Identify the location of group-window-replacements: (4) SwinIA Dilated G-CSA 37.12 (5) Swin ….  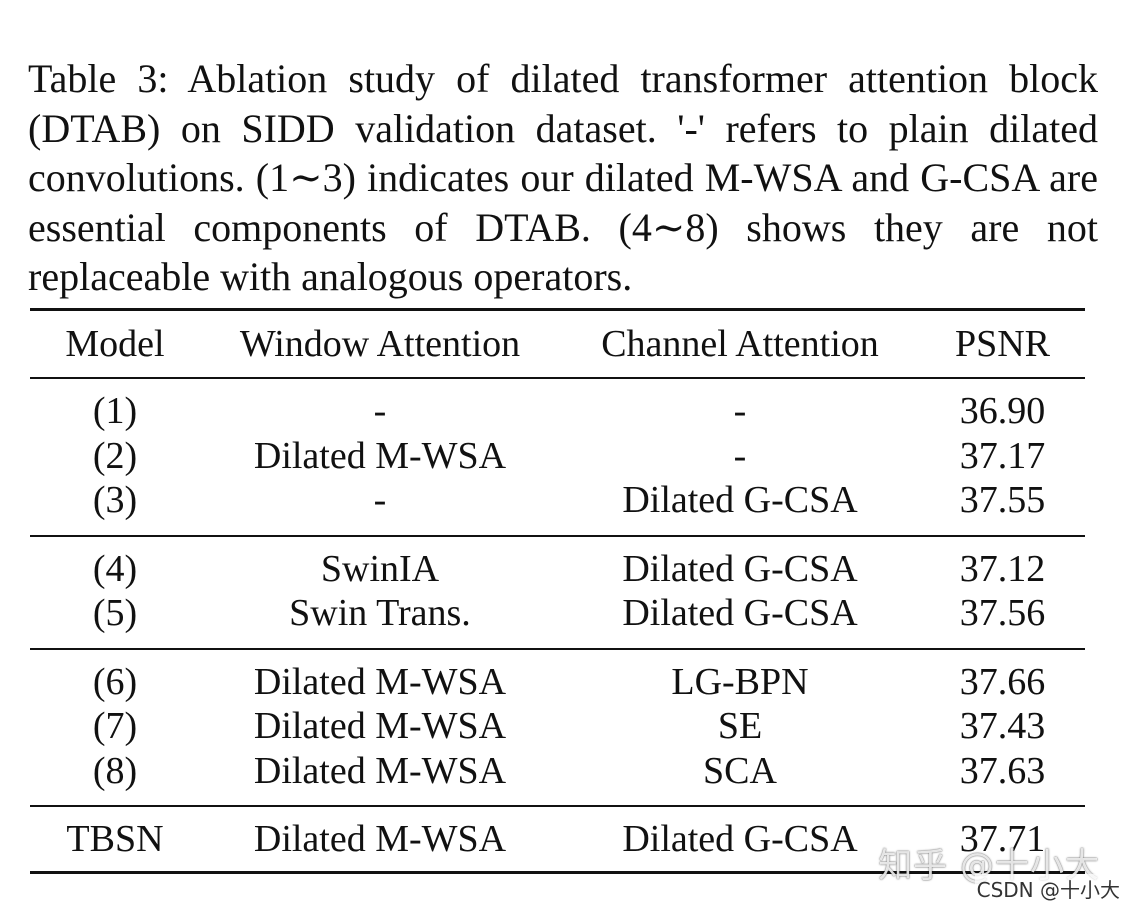
(557, 592).